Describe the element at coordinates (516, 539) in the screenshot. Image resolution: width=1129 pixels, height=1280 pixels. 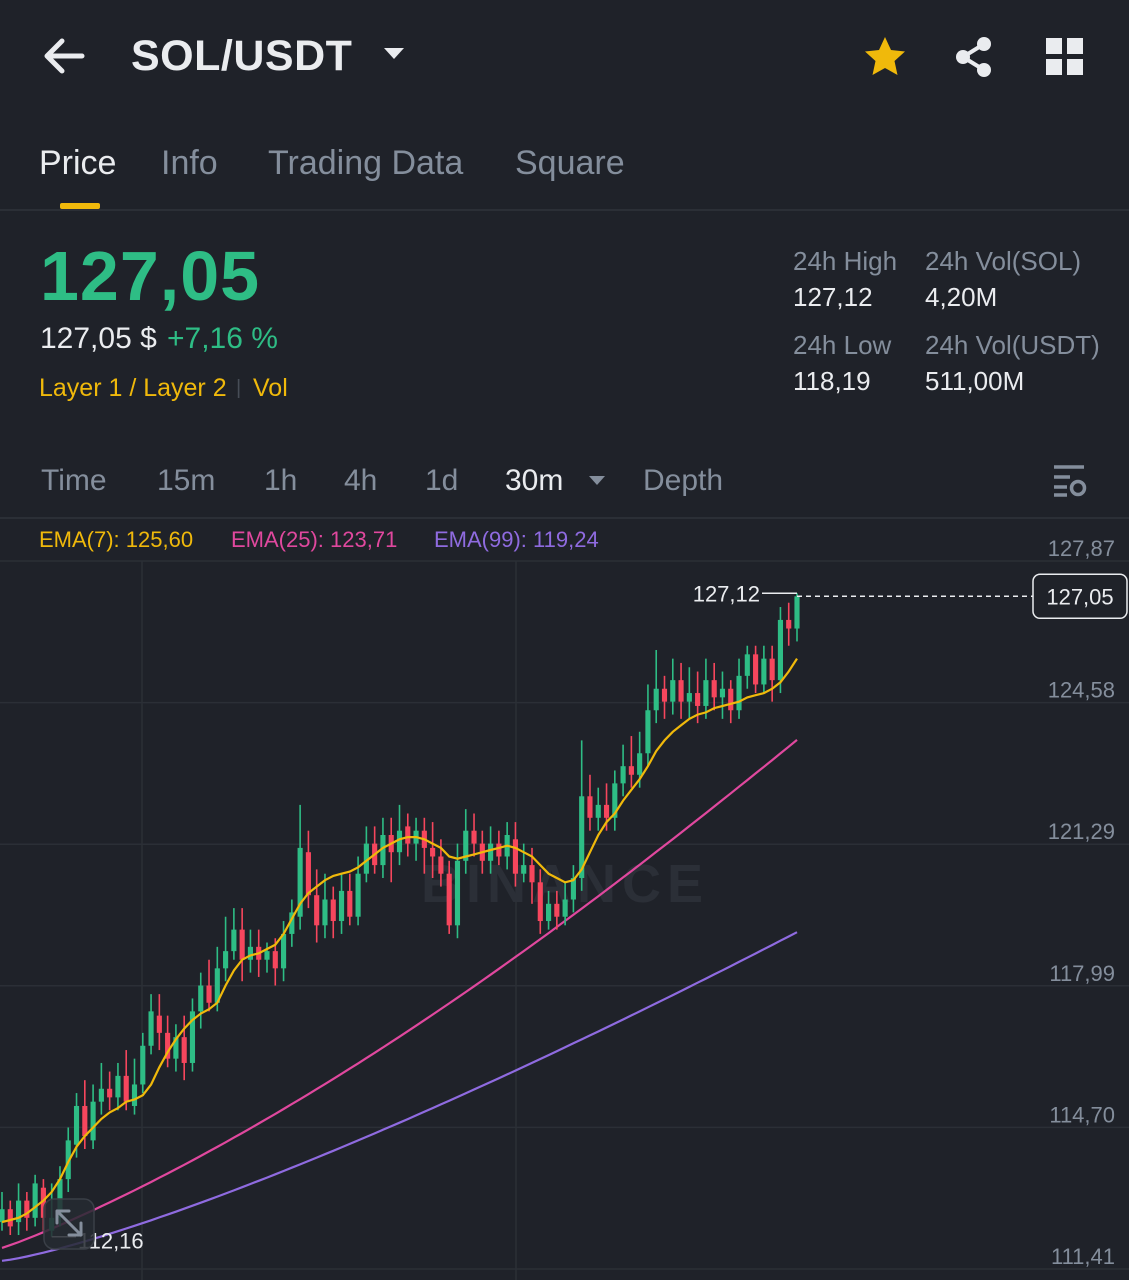
I see `ema99-legend: EMA(99): 119,24` at that location.